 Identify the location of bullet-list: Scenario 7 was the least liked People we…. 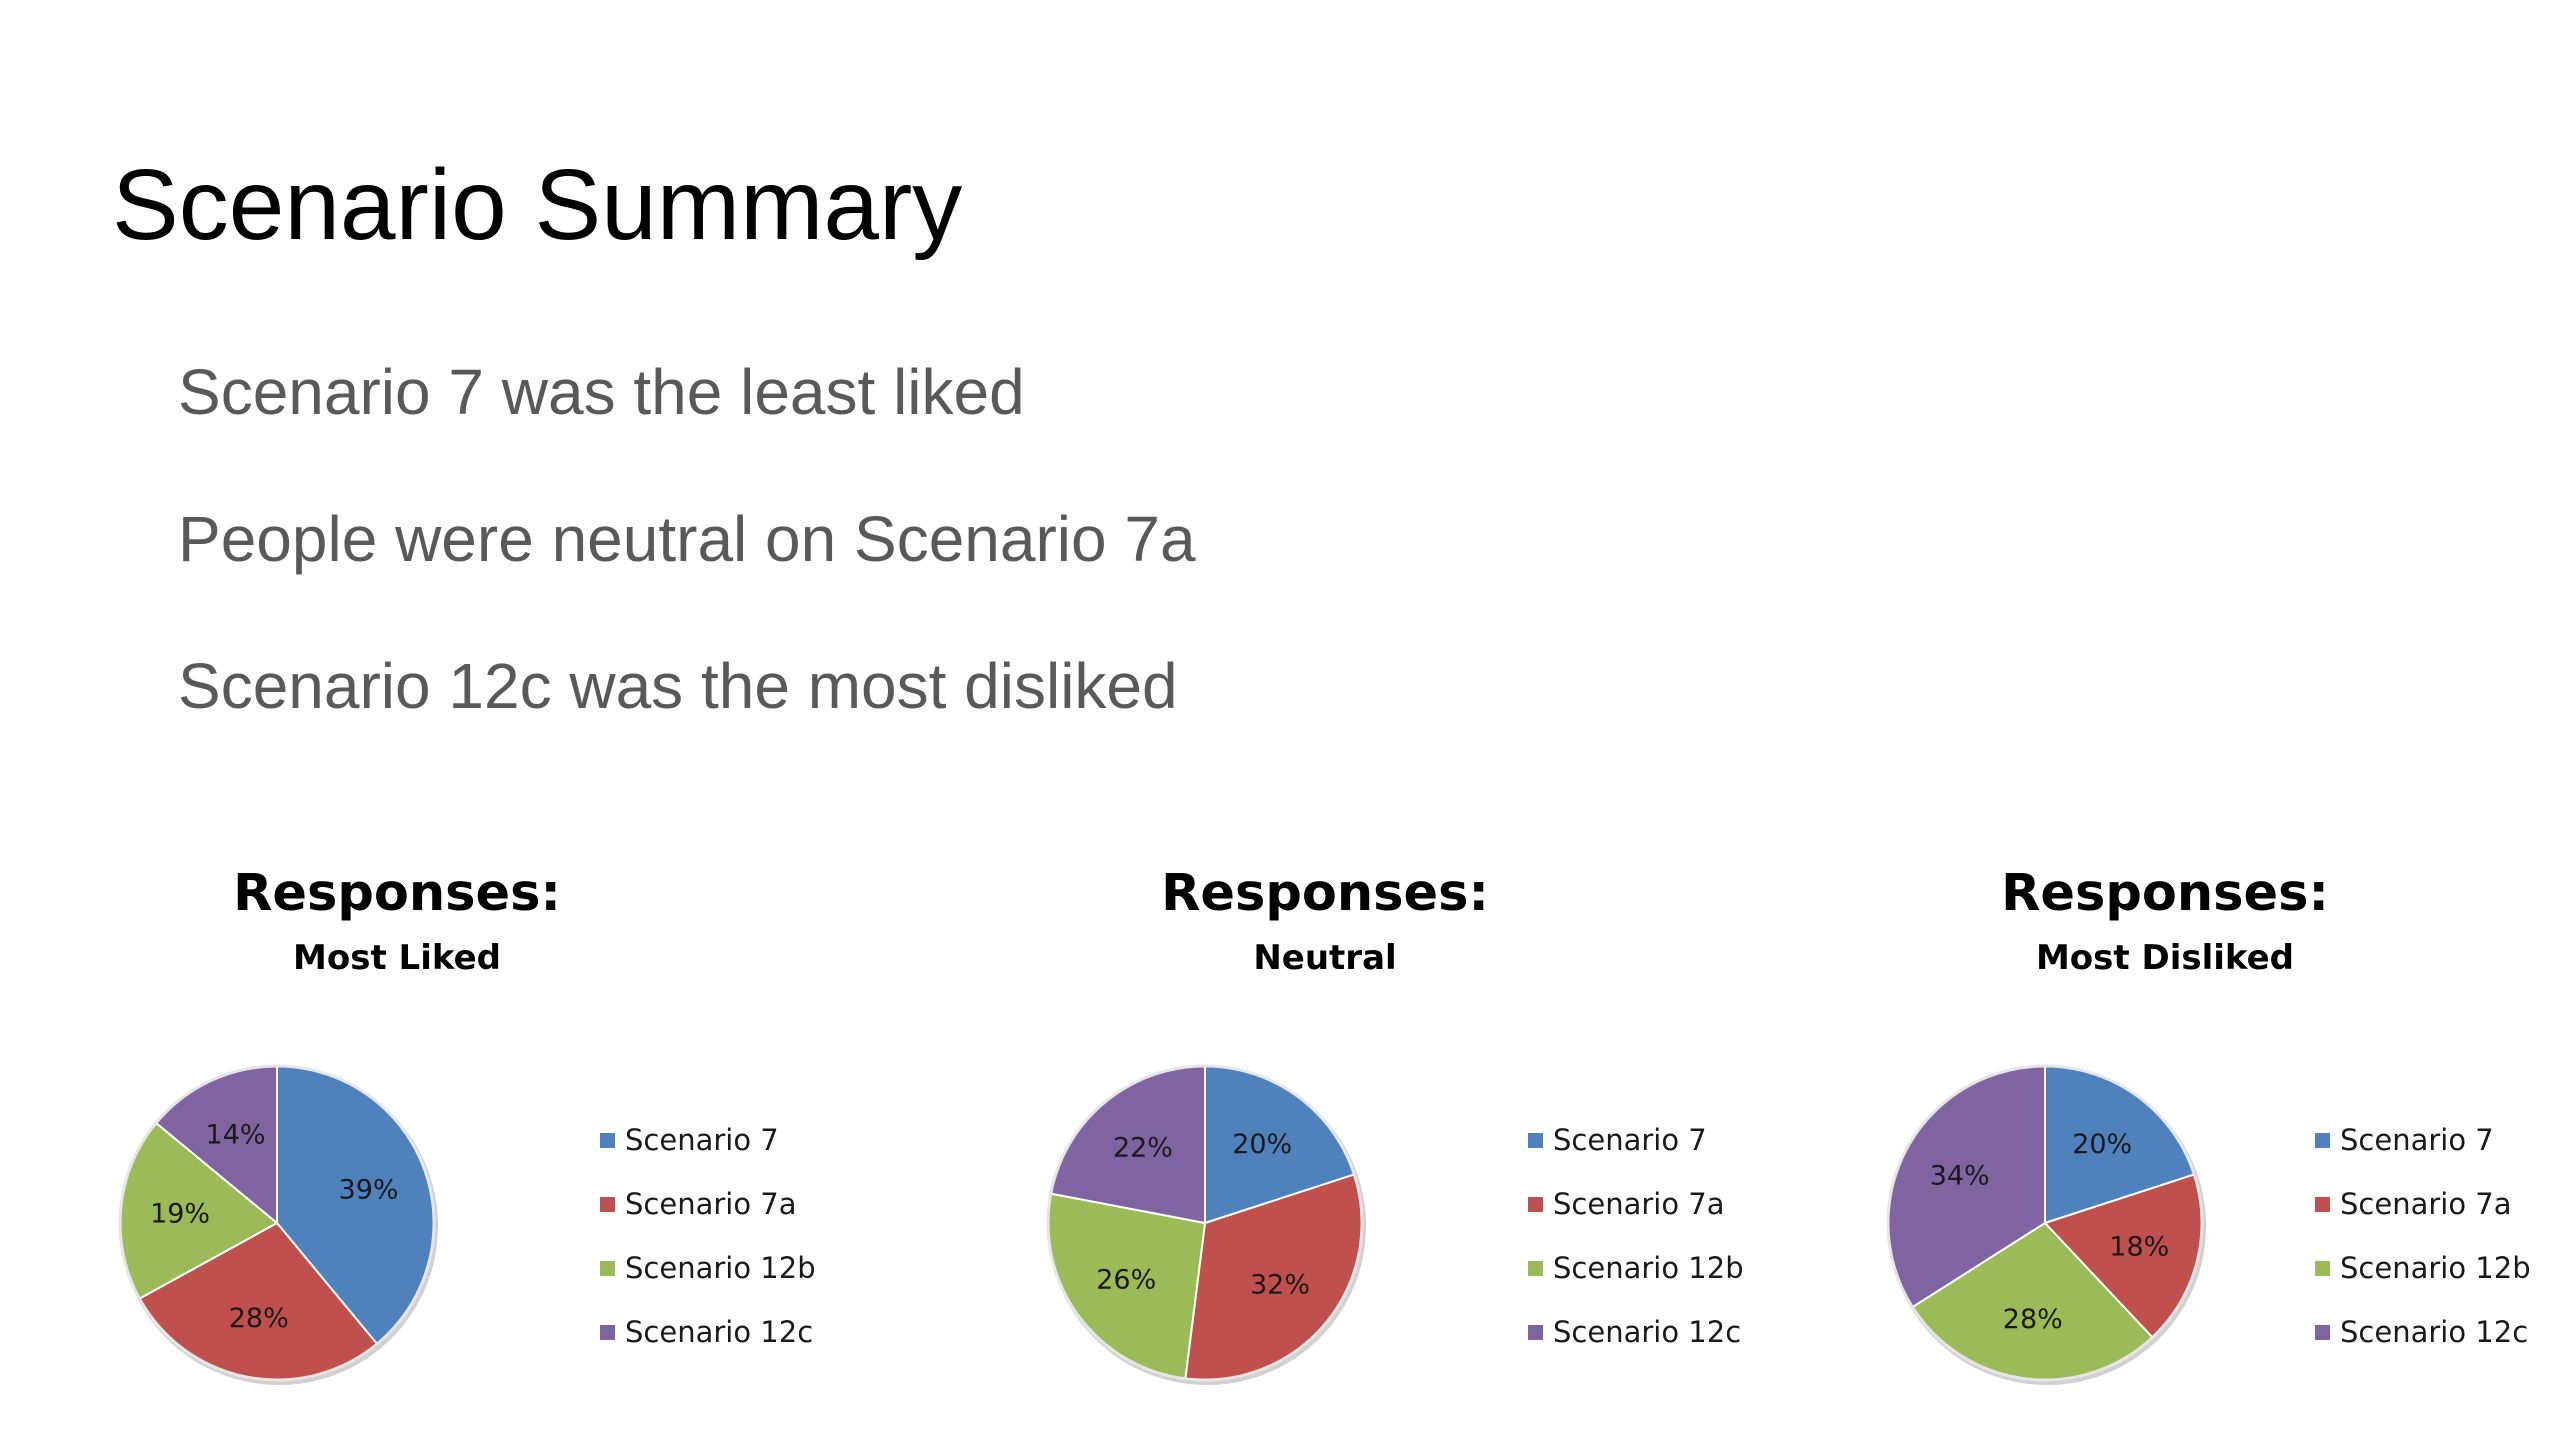
(687, 580).